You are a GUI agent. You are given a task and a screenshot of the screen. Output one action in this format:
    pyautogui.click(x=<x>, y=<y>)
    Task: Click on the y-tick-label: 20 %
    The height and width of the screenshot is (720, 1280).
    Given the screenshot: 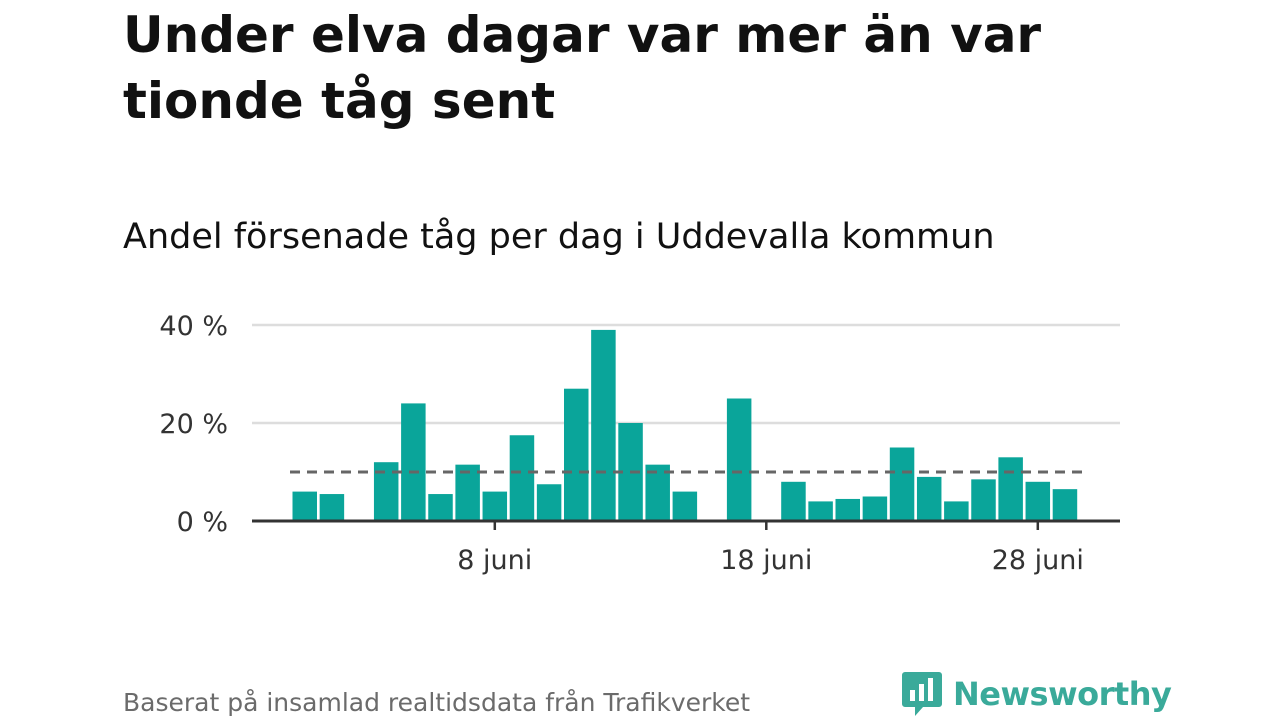 What is the action you would take?
    pyautogui.click(x=193, y=424)
    